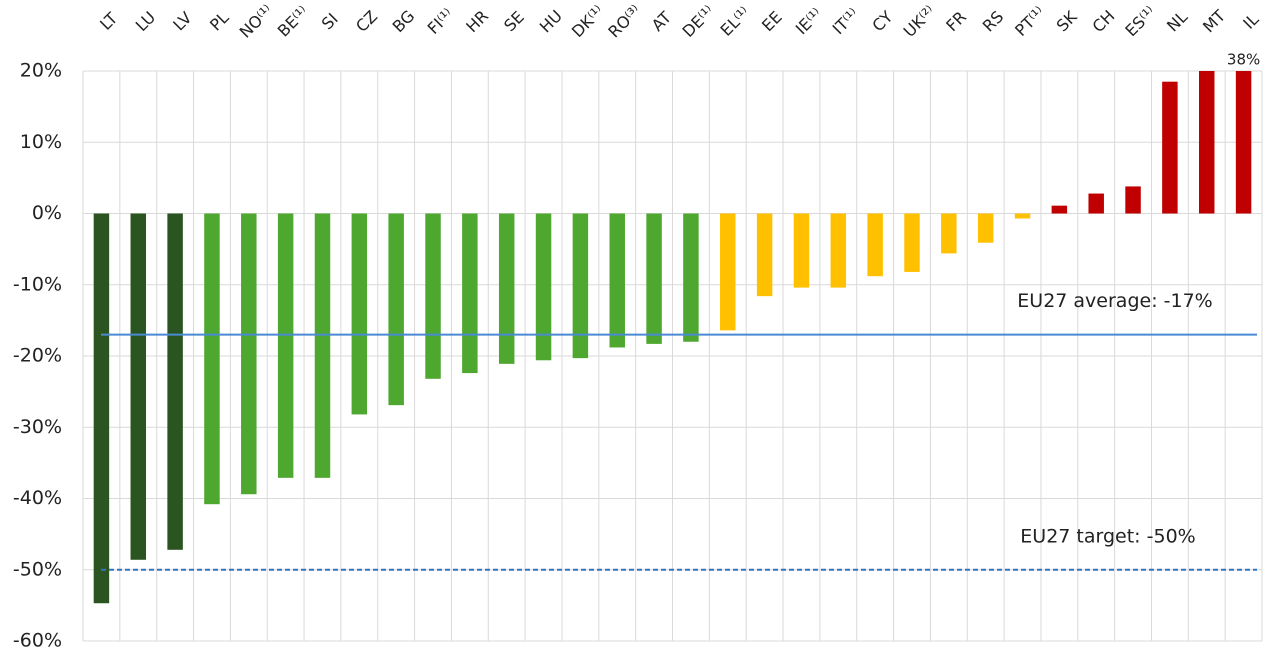 The width and height of the screenshot is (1280, 668). I want to click on x-tick-label: SE, so click(514, 21).